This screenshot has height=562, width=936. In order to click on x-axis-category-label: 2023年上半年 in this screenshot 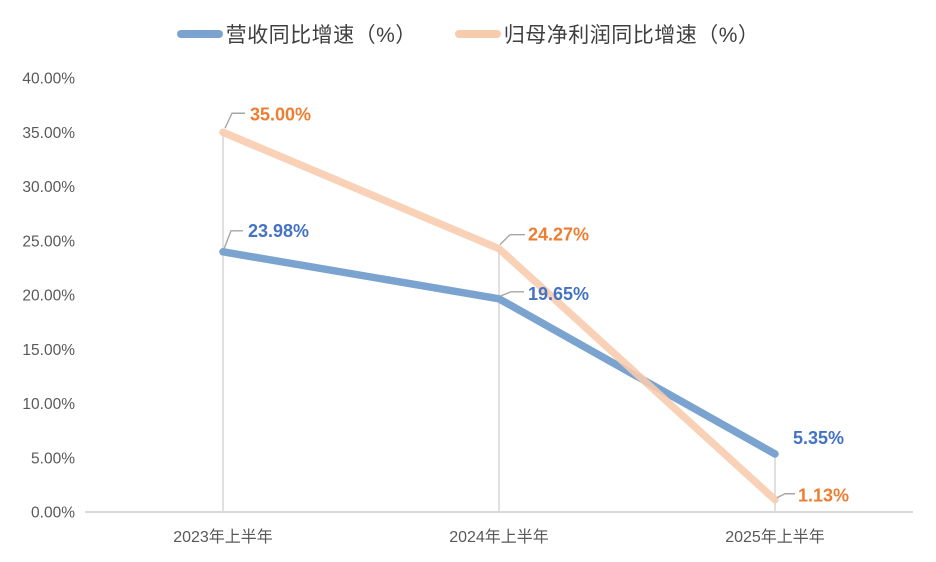, I will do `click(223, 537)`.